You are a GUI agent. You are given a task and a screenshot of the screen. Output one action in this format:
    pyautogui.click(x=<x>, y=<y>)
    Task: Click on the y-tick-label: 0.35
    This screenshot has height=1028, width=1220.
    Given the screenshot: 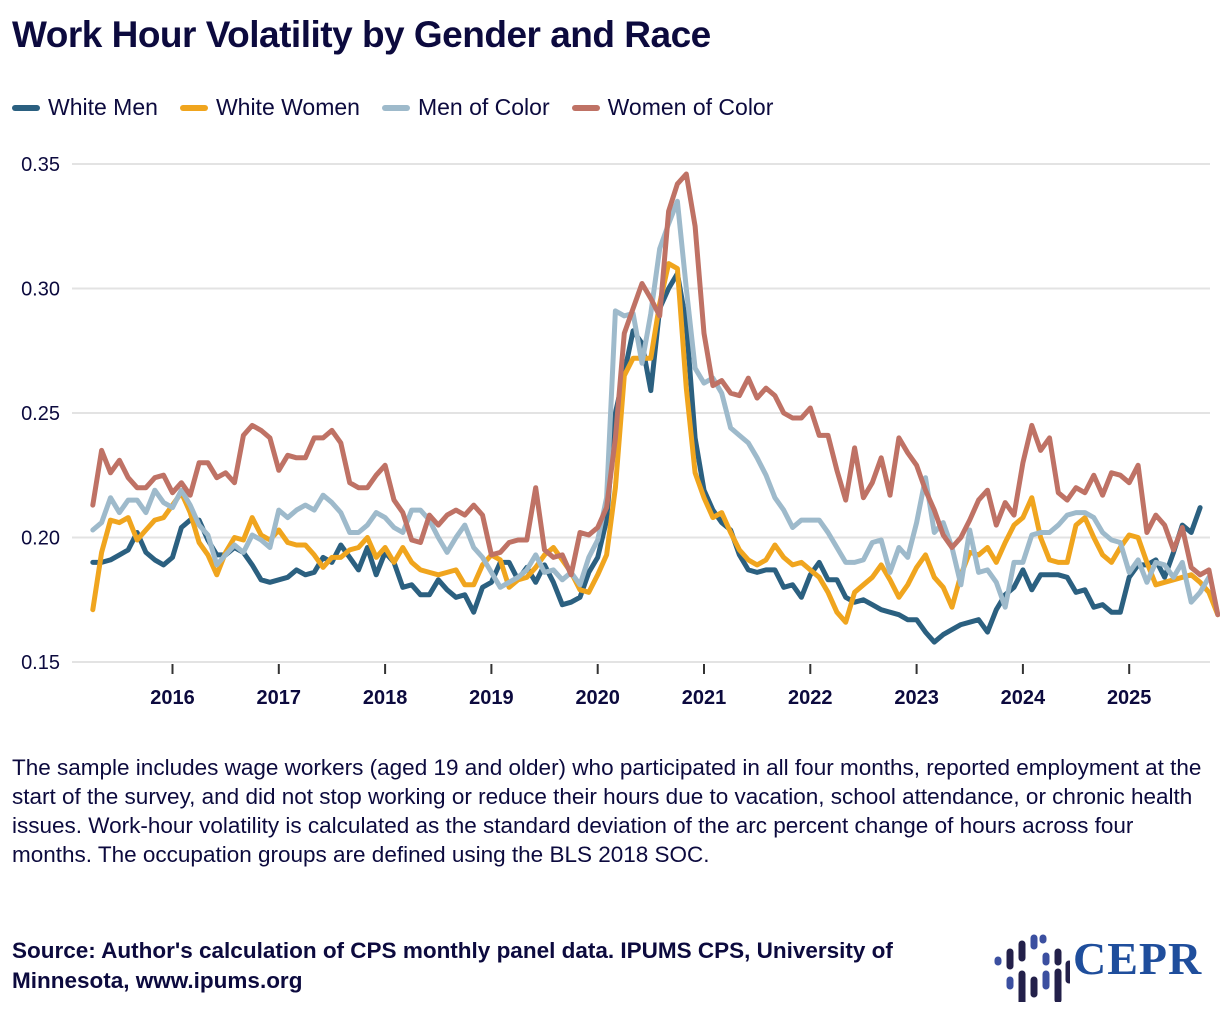 What is the action you would take?
    pyautogui.click(x=40, y=165)
    